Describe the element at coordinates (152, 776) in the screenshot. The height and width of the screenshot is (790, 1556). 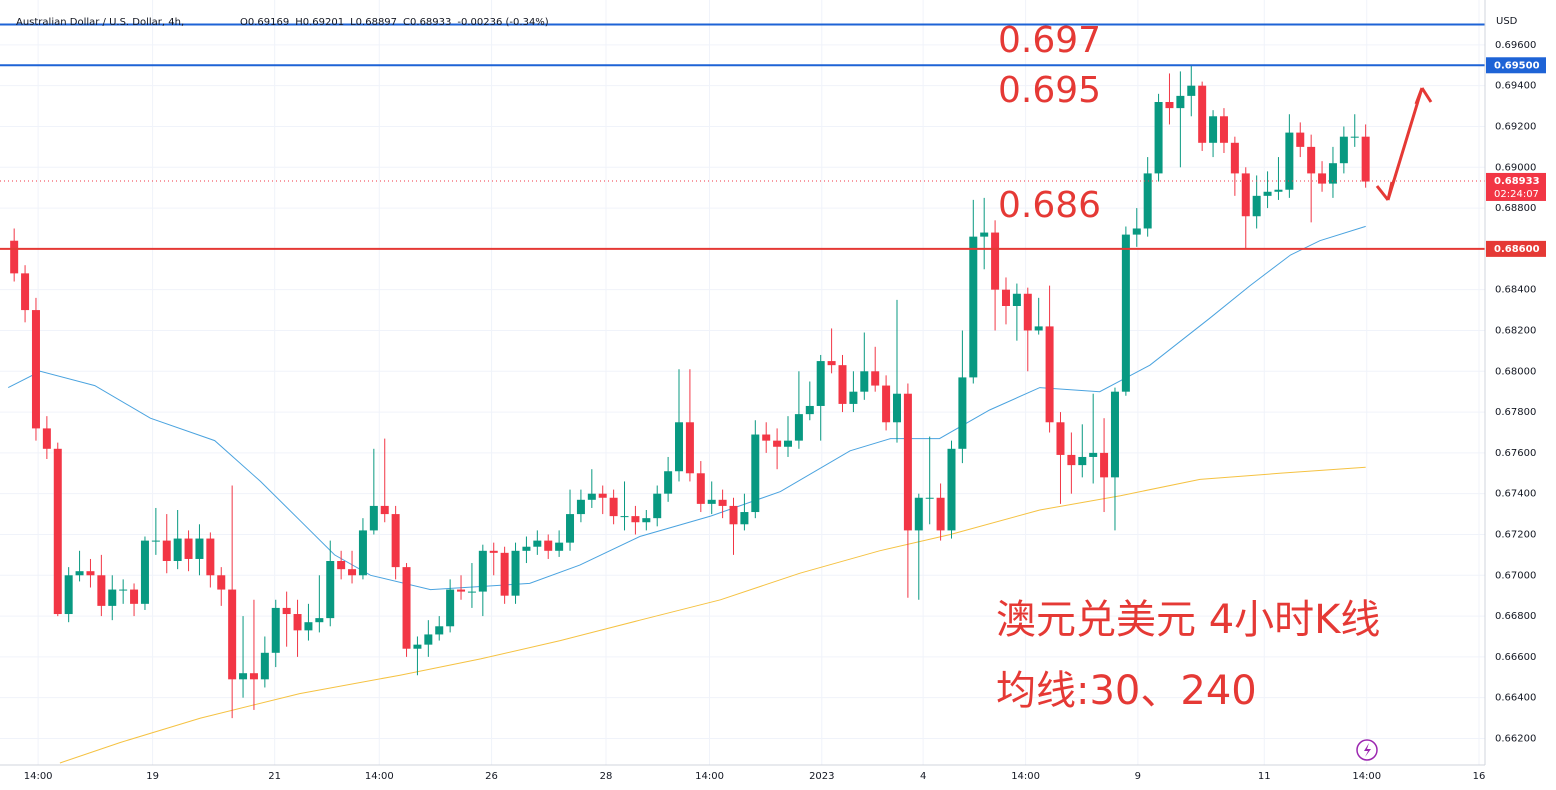
I see `x-tick-label: 19` at that location.